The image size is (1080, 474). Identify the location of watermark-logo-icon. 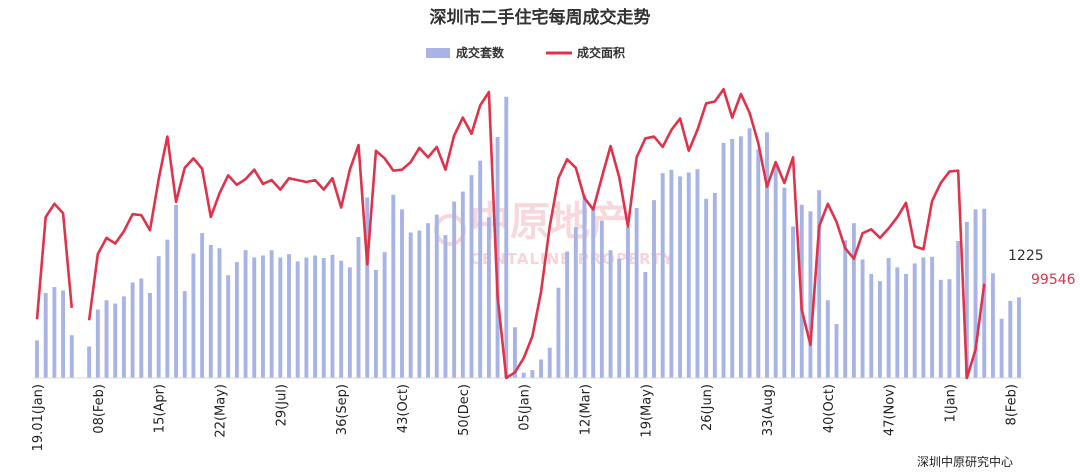
(450, 230).